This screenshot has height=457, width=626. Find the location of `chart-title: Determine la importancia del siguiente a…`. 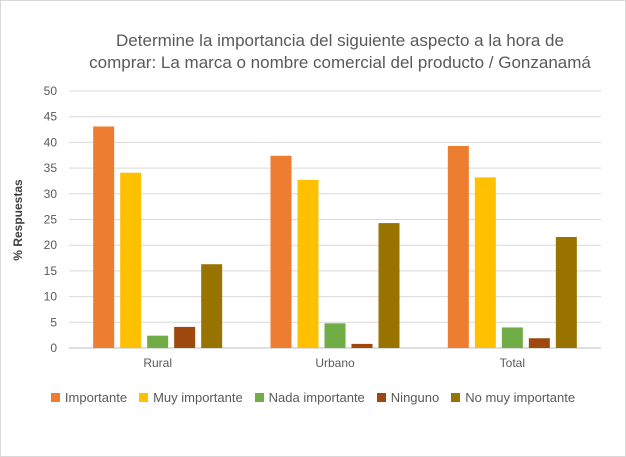

chart-title: Determine la importancia del siguiente a… is located at coordinates (340, 52).